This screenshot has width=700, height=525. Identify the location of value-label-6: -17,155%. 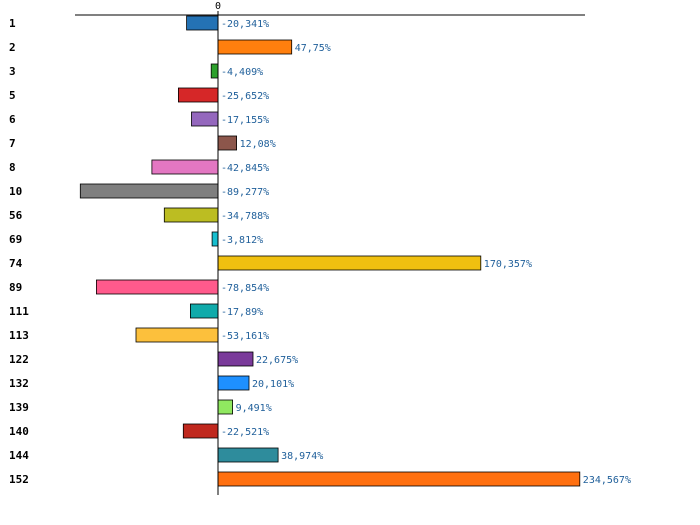
(245, 120).